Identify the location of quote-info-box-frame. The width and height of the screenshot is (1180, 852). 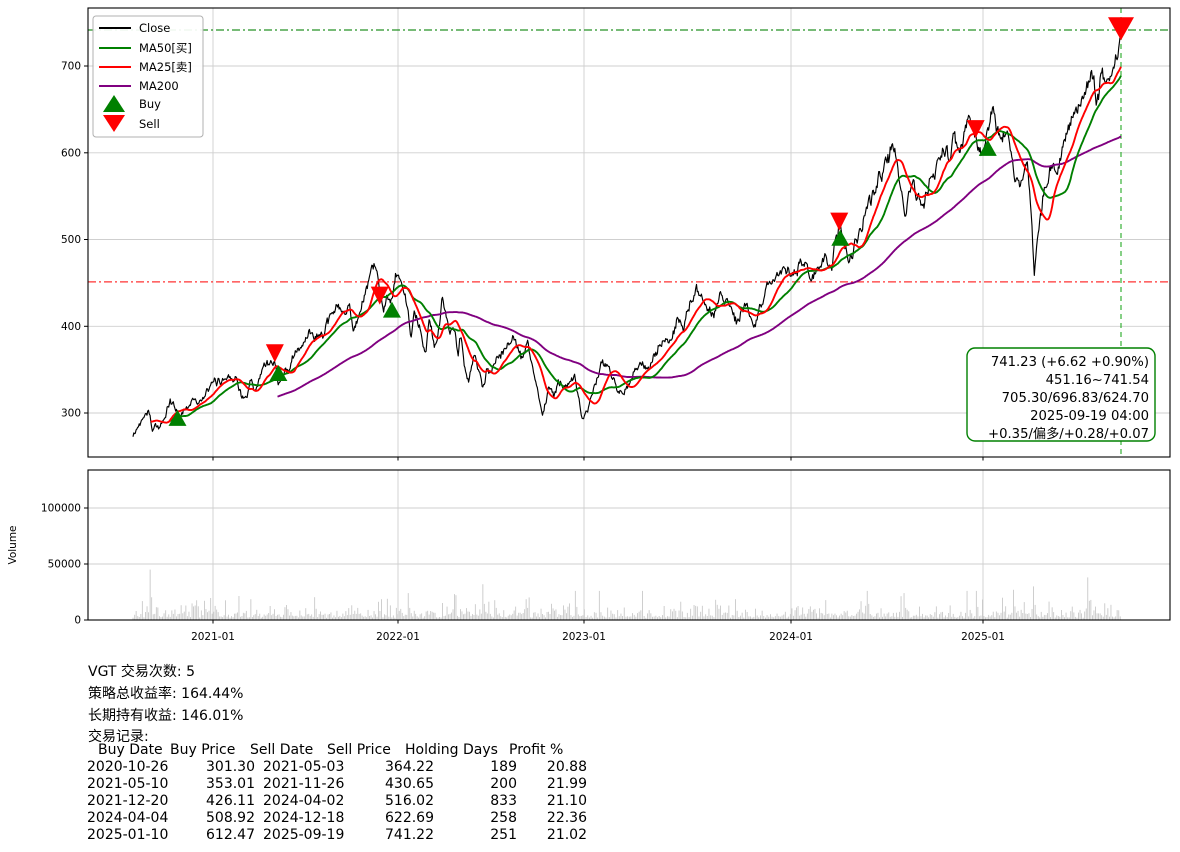
(1061, 394).